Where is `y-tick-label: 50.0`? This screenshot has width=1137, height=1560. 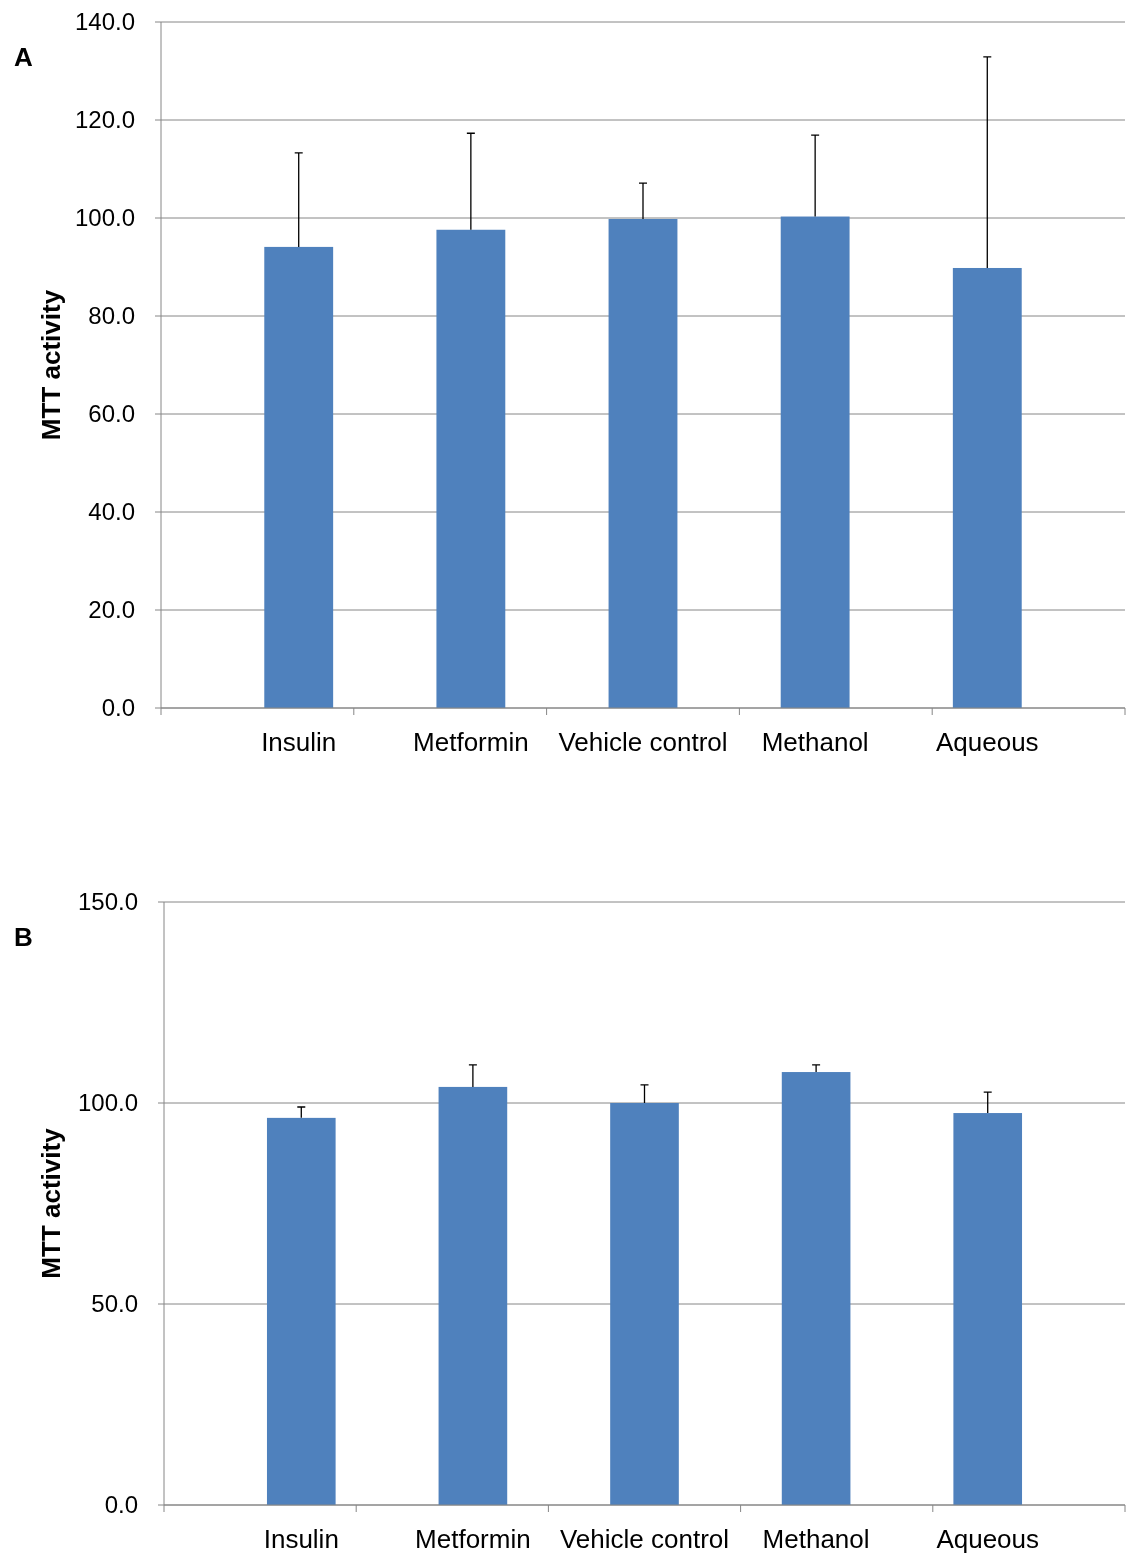 y-tick-label: 50.0 is located at coordinates (114, 1304).